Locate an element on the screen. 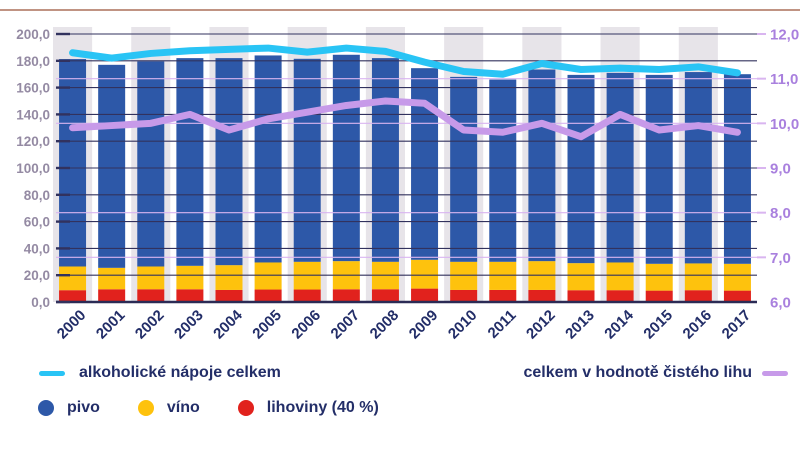  legend-label-pure-alcohol: celkem v hodnotě čistého lihu is located at coordinates (638, 372).